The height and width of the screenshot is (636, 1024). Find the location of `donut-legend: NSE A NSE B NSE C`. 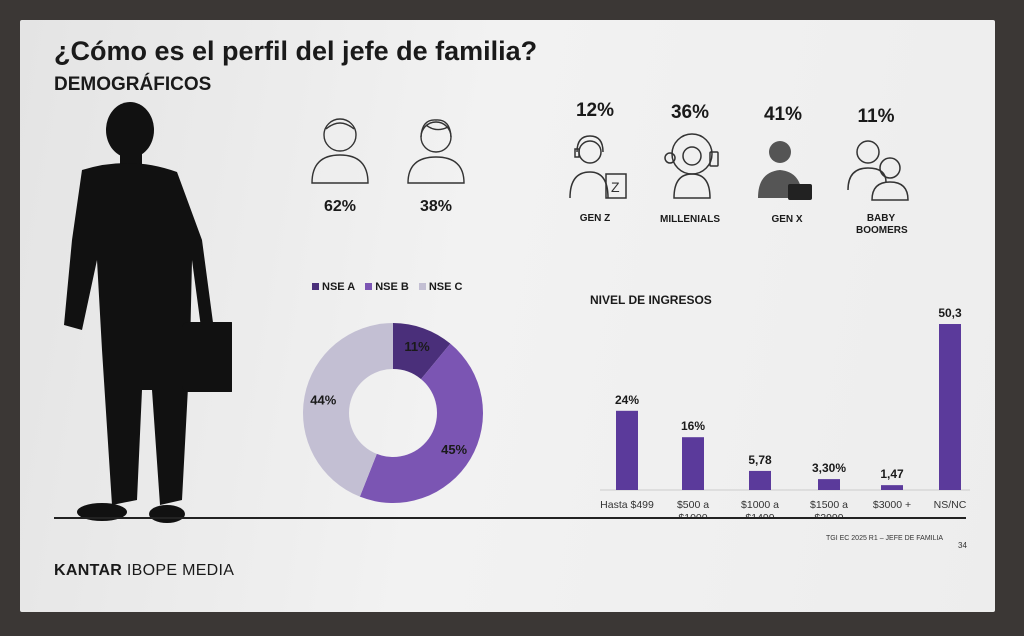

donut-legend: NSE A NSE B NSE C is located at coordinates (387, 287).